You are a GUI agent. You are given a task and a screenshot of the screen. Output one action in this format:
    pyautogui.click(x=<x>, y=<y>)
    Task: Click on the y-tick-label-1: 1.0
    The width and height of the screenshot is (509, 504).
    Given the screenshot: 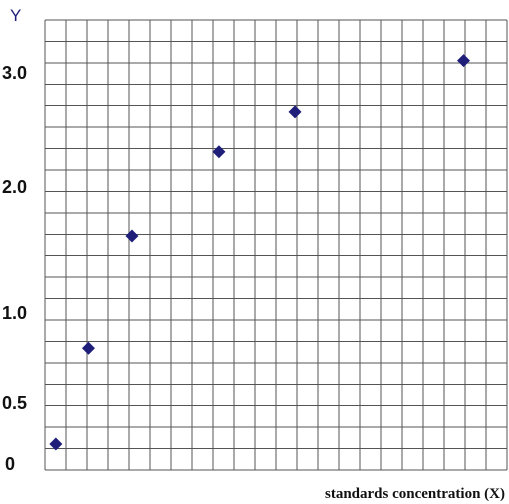 What is the action you would take?
    pyautogui.click(x=14, y=313)
    